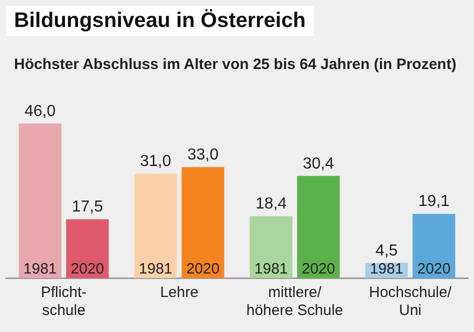  What do you see at coordinates (40, 269) in the screenshot?
I see `series-label: 1981` at bounding box center [40, 269].